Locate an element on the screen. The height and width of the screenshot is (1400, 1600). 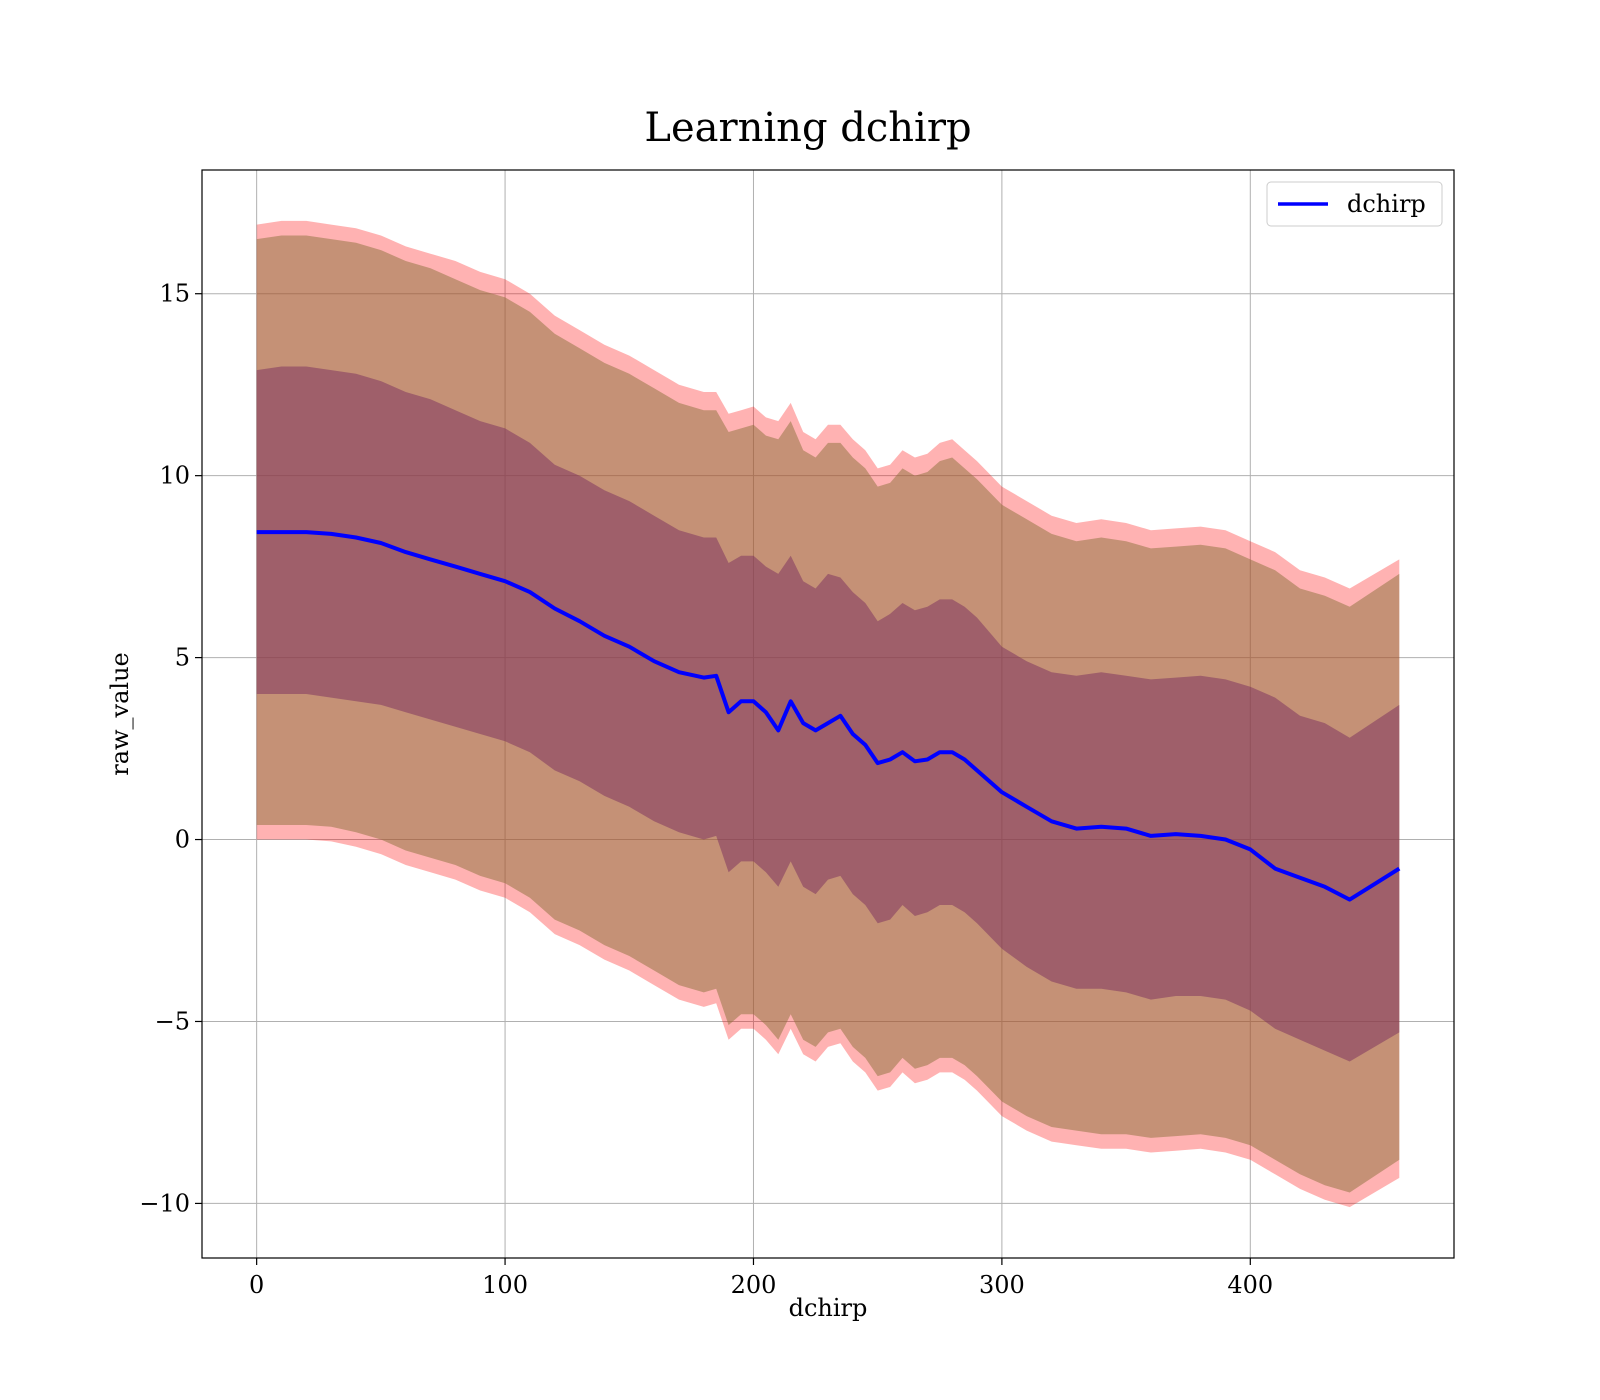
x-axis-ticks: 0 100 200 300 400 is located at coordinates (761, 1278).